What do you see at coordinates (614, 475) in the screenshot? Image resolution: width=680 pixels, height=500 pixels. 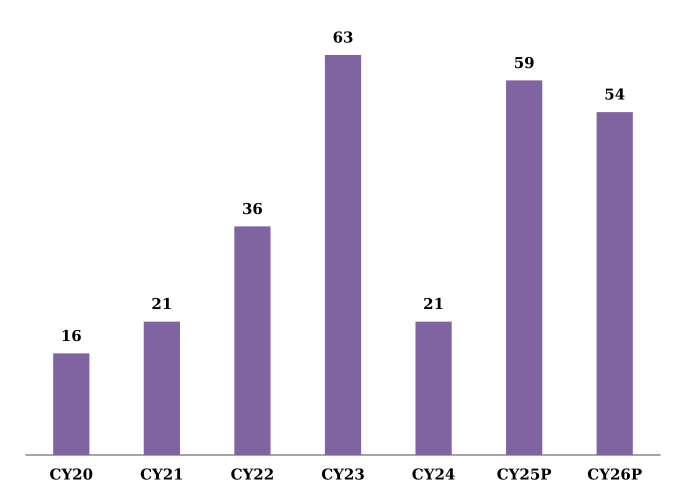 I see `x-tick-label: CY26P` at bounding box center [614, 475].